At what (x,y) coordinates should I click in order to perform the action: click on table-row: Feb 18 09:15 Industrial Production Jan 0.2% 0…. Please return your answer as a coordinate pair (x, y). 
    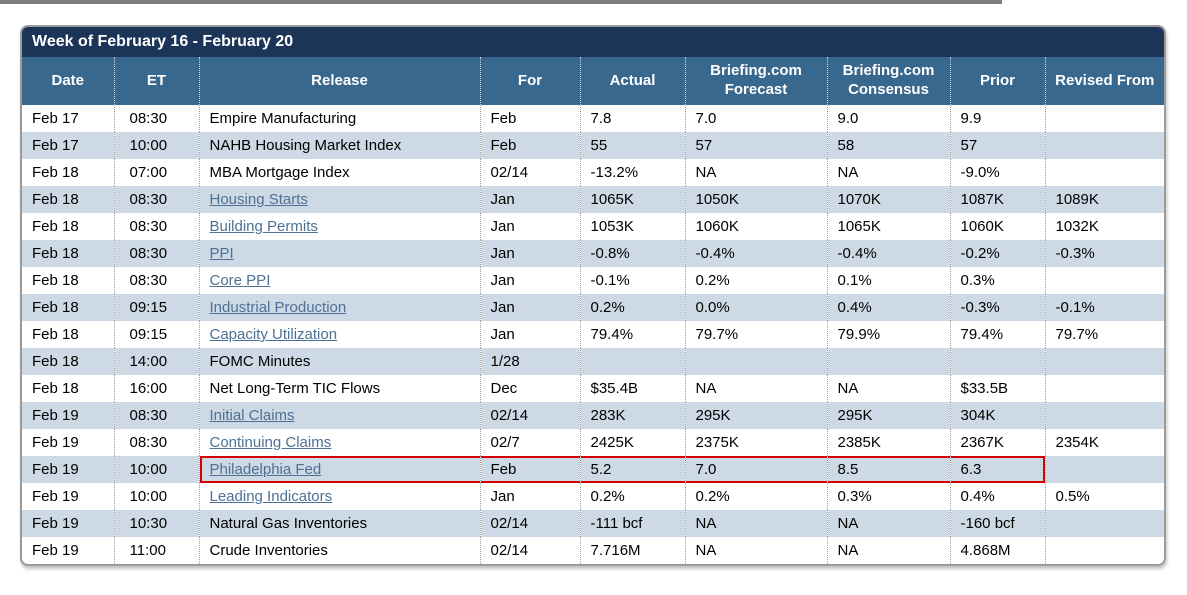
    Looking at the image, I should click on (593, 307).